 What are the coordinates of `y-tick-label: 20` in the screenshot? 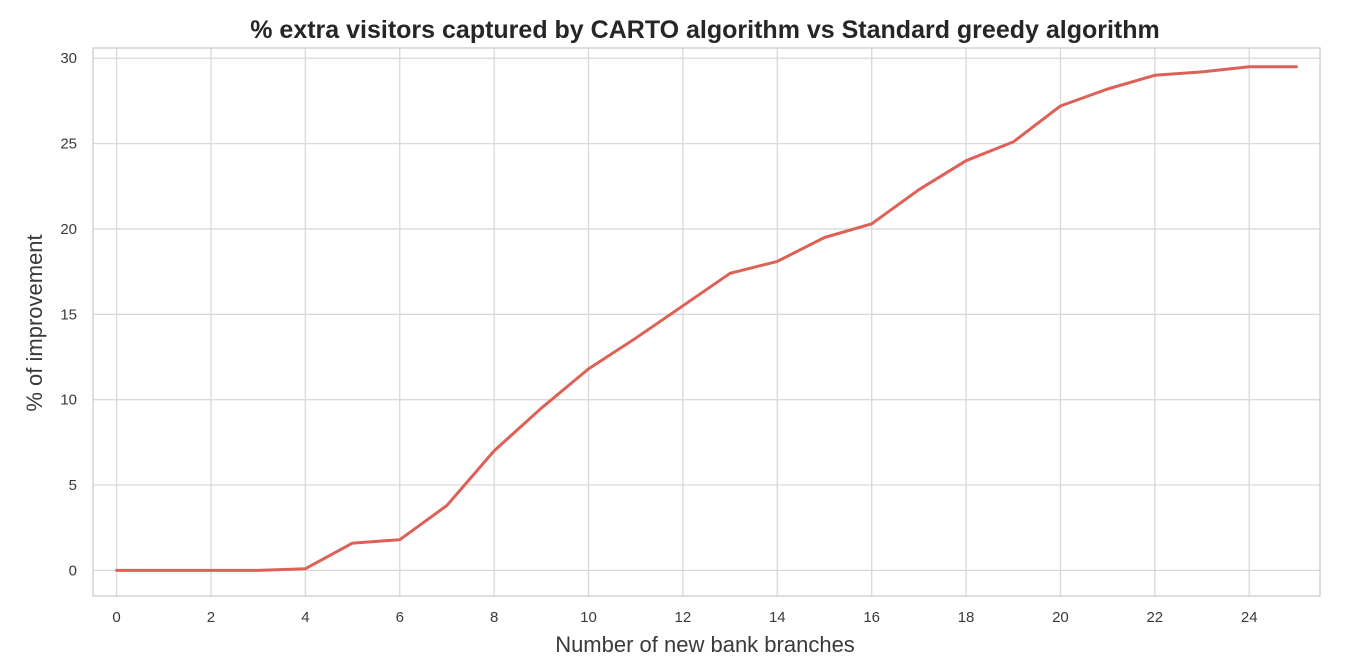 It's located at (68, 229).